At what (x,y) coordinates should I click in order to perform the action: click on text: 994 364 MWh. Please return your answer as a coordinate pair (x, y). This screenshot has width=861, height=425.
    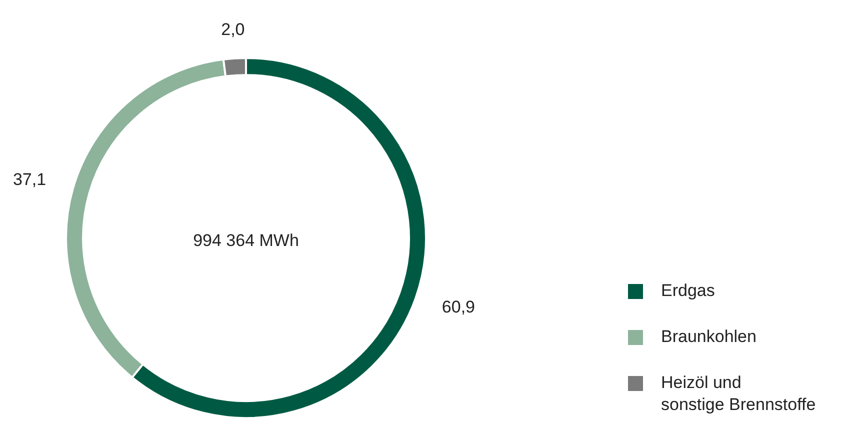
    Looking at the image, I should click on (246, 240).